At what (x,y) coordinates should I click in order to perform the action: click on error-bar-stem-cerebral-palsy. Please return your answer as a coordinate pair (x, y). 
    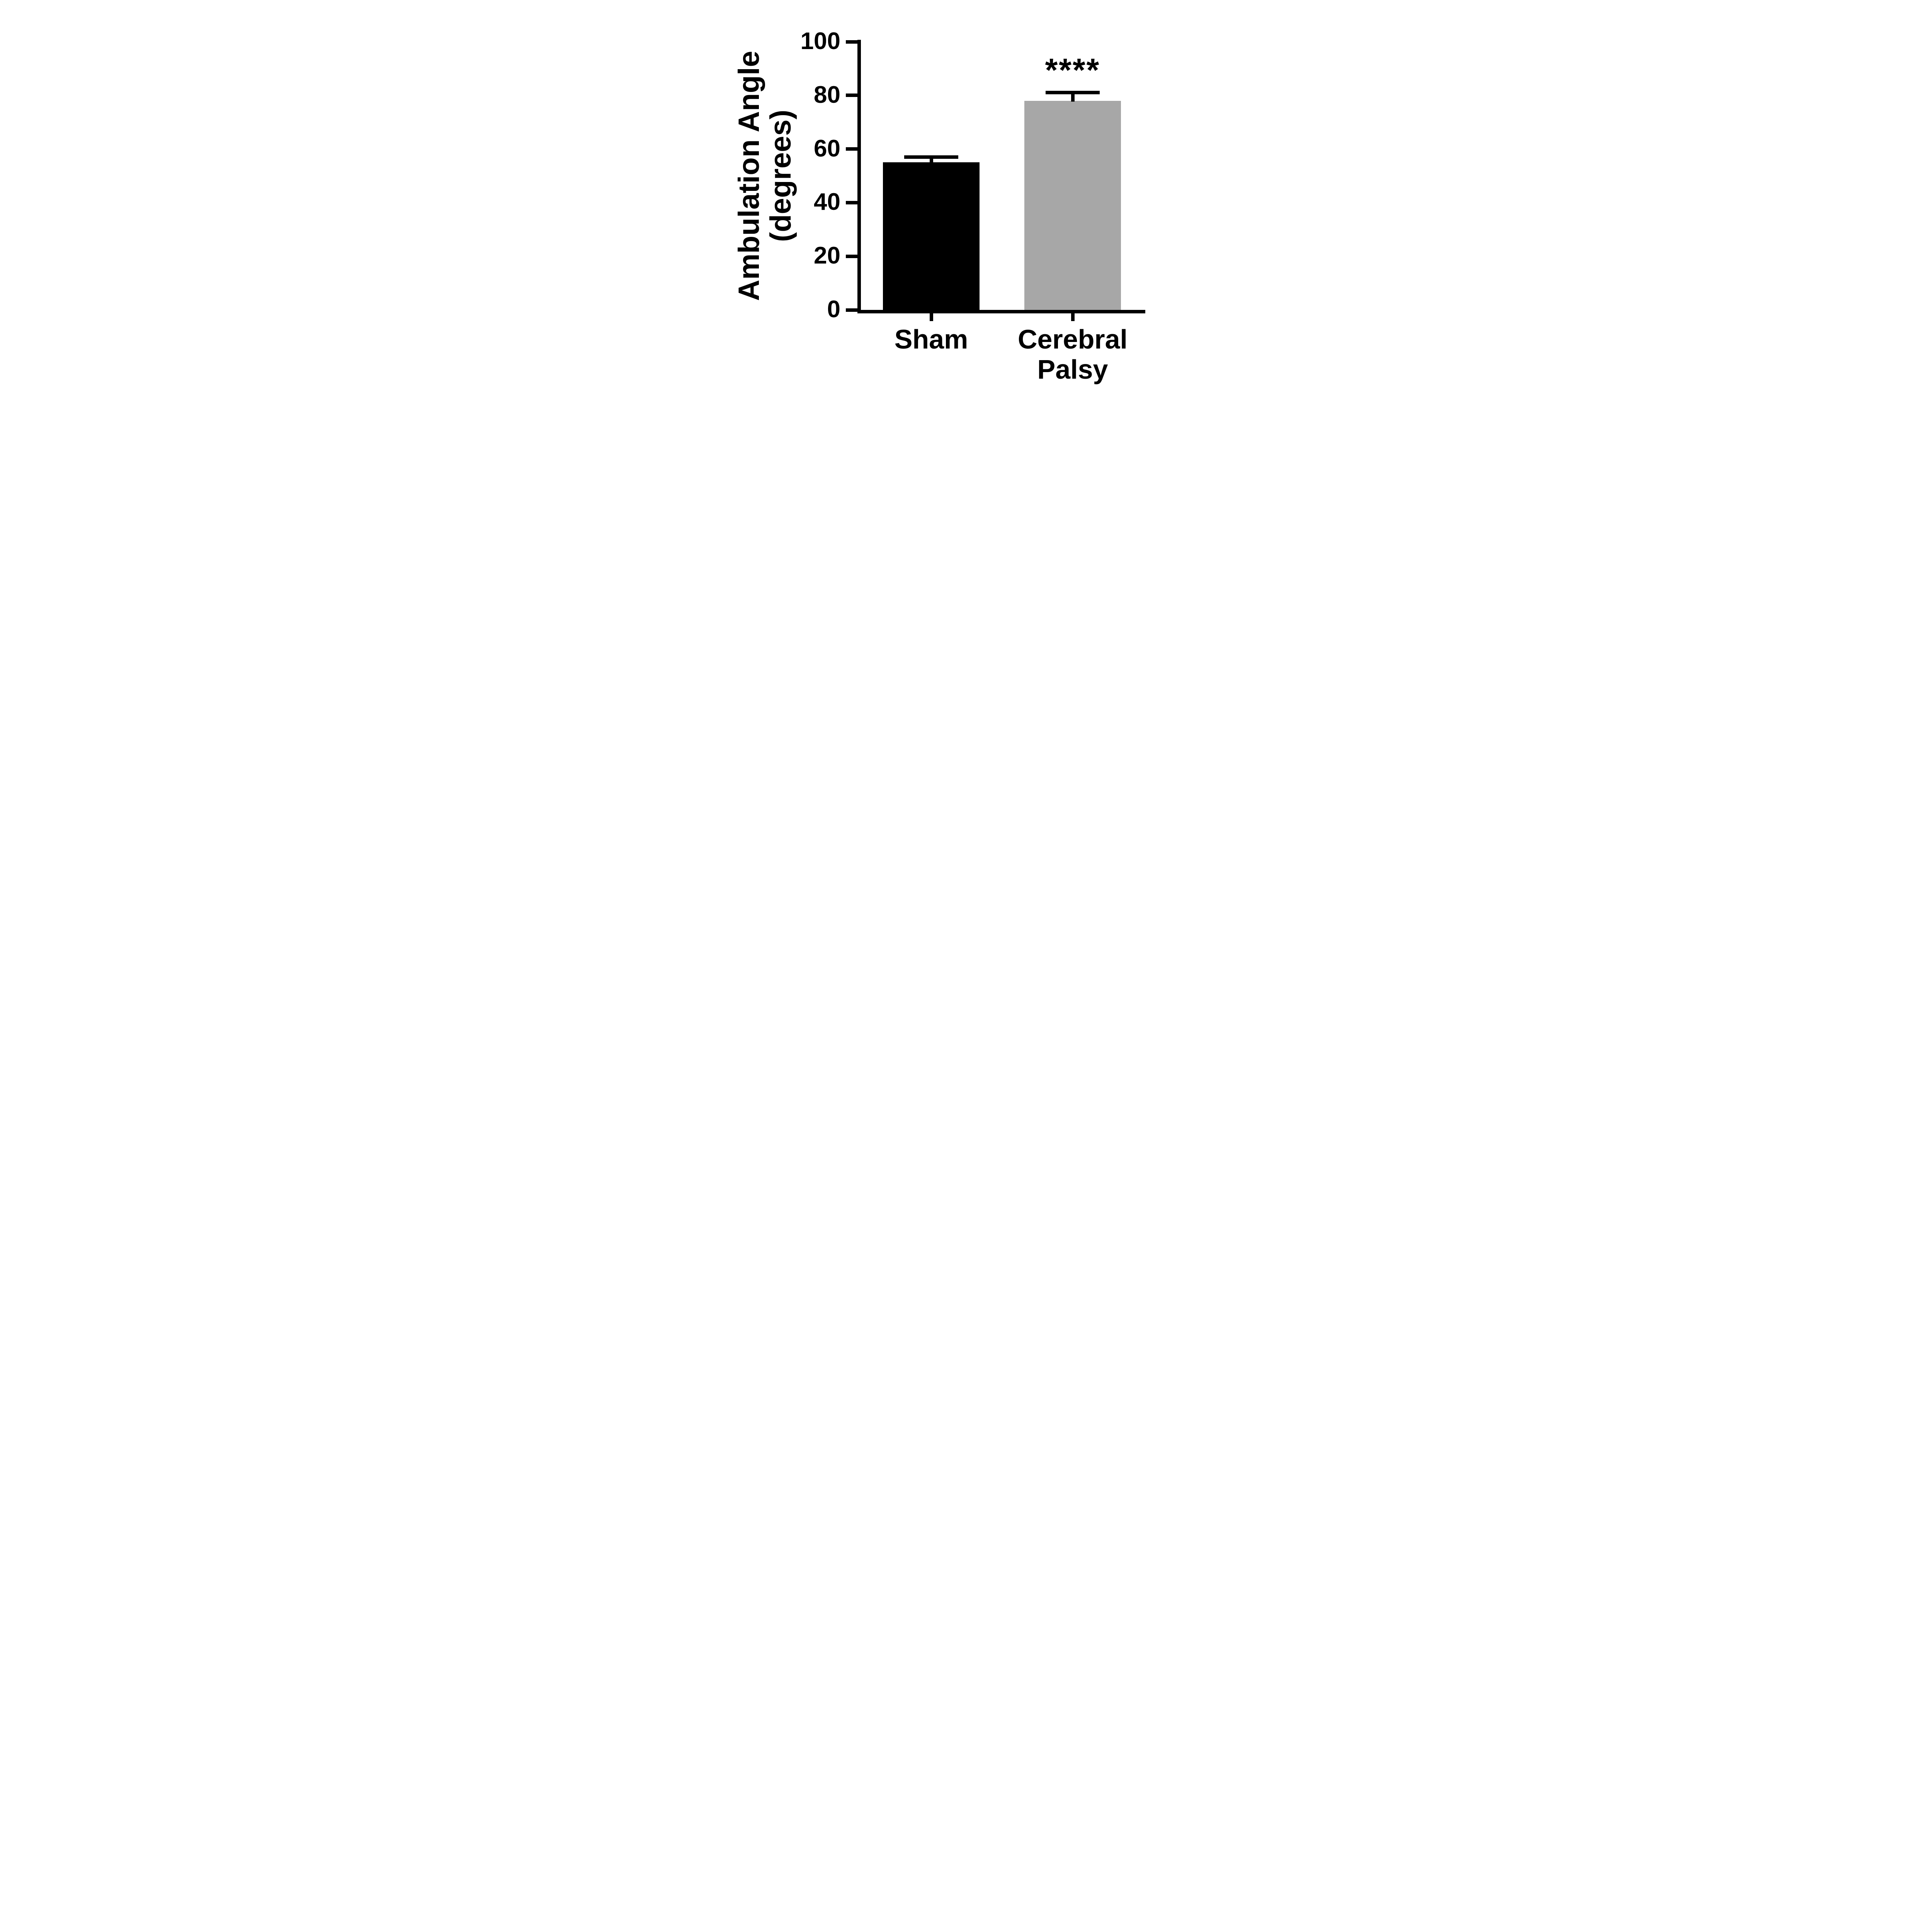
    Looking at the image, I should click on (1073, 97).